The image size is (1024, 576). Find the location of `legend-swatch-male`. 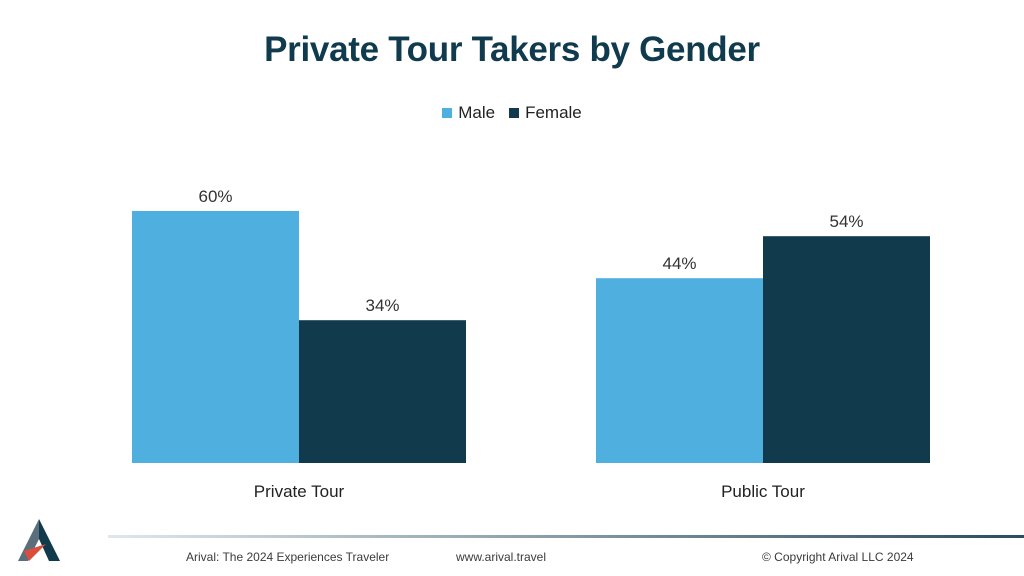

legend-swatch-male is located at coordinates (447, 113).